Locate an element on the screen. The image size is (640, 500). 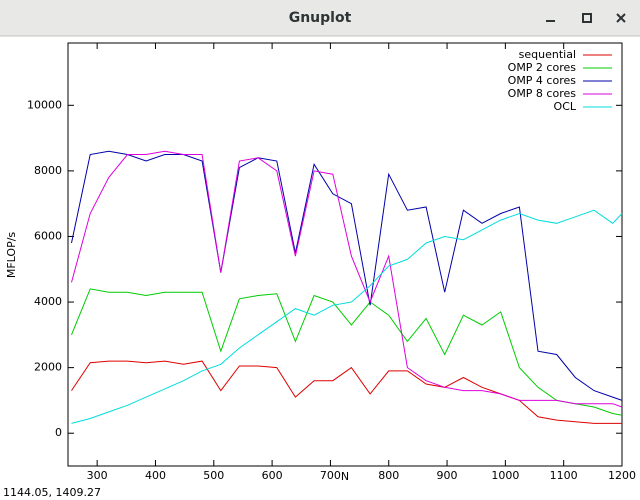
legend-label: OCL is located at coordinates (565, 106).